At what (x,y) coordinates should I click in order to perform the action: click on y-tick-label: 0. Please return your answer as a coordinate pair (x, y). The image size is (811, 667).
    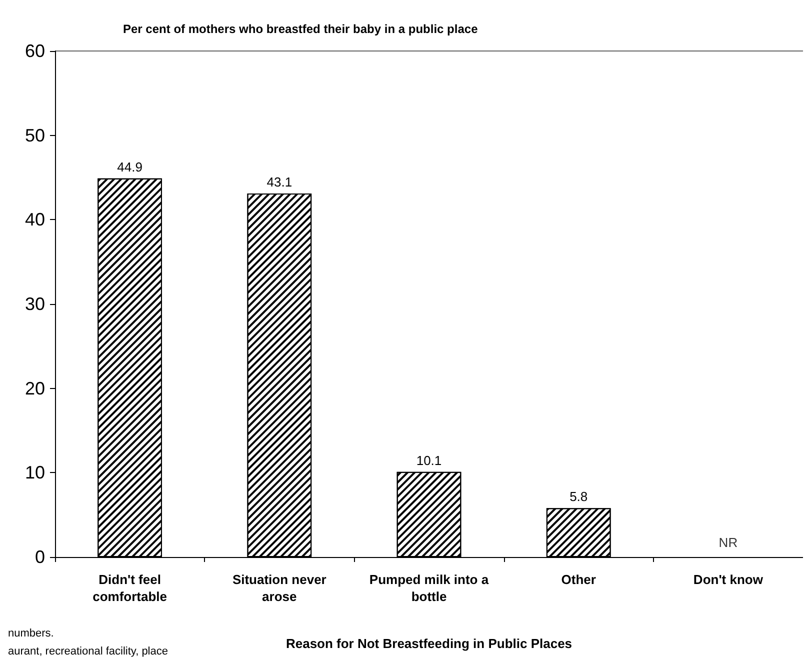
    Looking at the image, I should click on (39, 557).